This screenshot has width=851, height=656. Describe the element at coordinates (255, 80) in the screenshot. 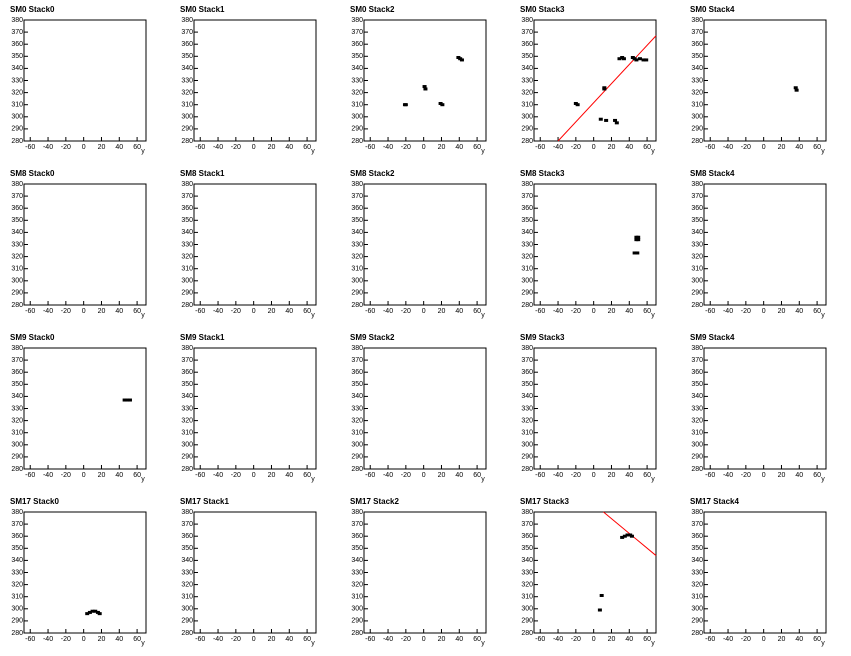

I see `plot-frame` at that location.